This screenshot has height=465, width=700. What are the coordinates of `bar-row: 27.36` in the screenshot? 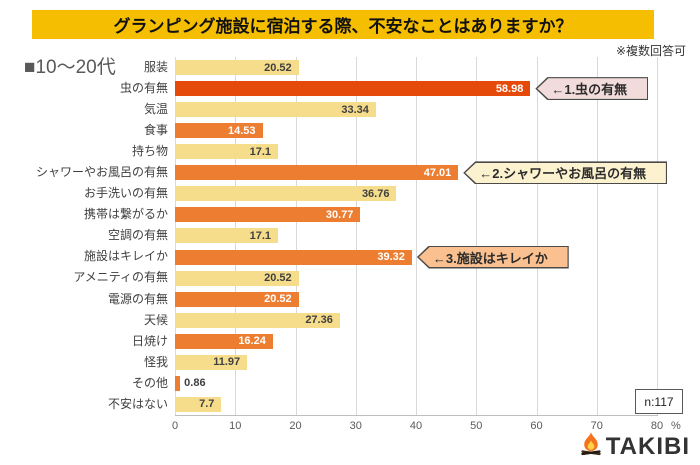 It's located at (416, 320).